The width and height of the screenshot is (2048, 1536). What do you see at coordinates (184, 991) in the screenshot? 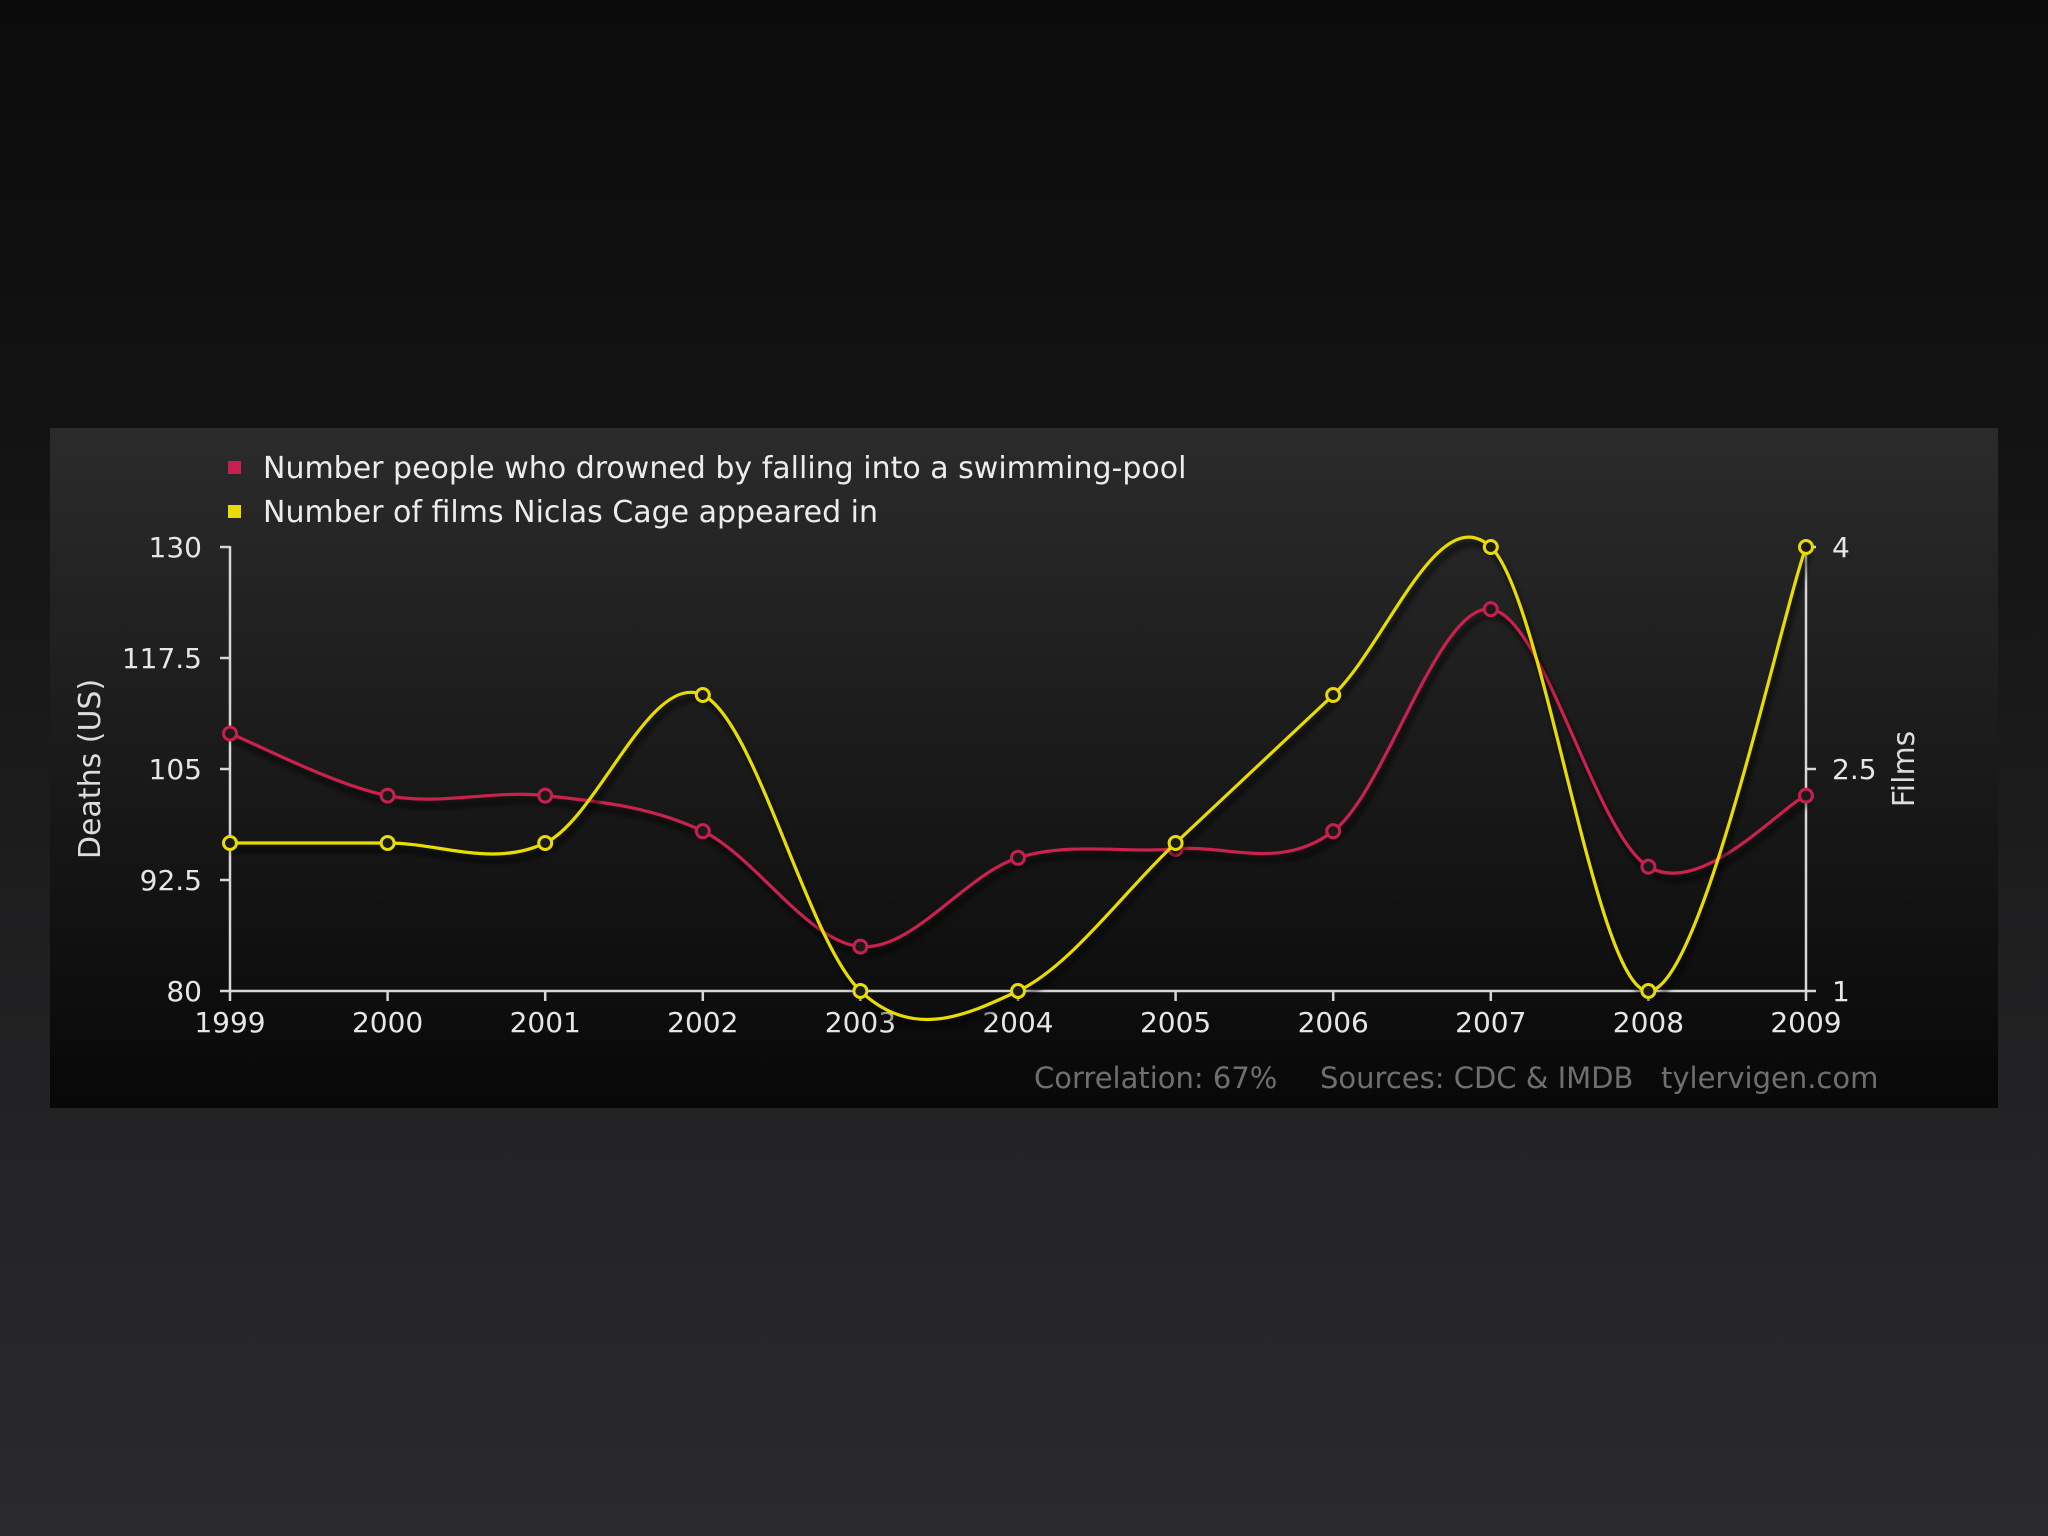
I see `y-left-tick-label: 80` at bounding box center [184, 991].